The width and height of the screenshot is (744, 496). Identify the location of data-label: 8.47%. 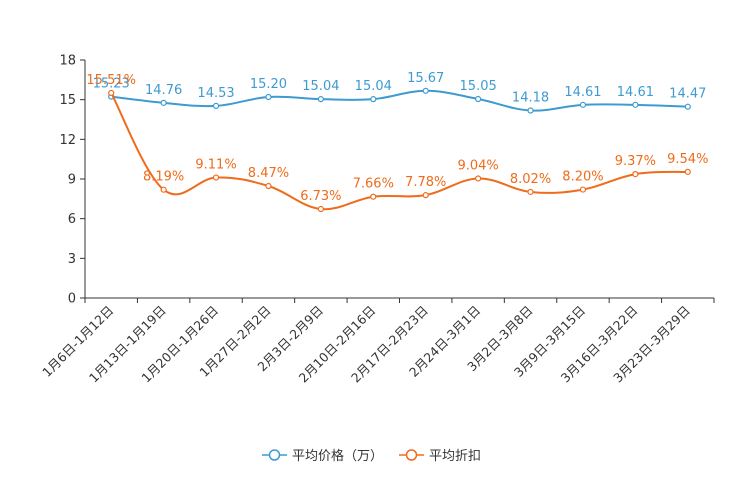
(268, 173).